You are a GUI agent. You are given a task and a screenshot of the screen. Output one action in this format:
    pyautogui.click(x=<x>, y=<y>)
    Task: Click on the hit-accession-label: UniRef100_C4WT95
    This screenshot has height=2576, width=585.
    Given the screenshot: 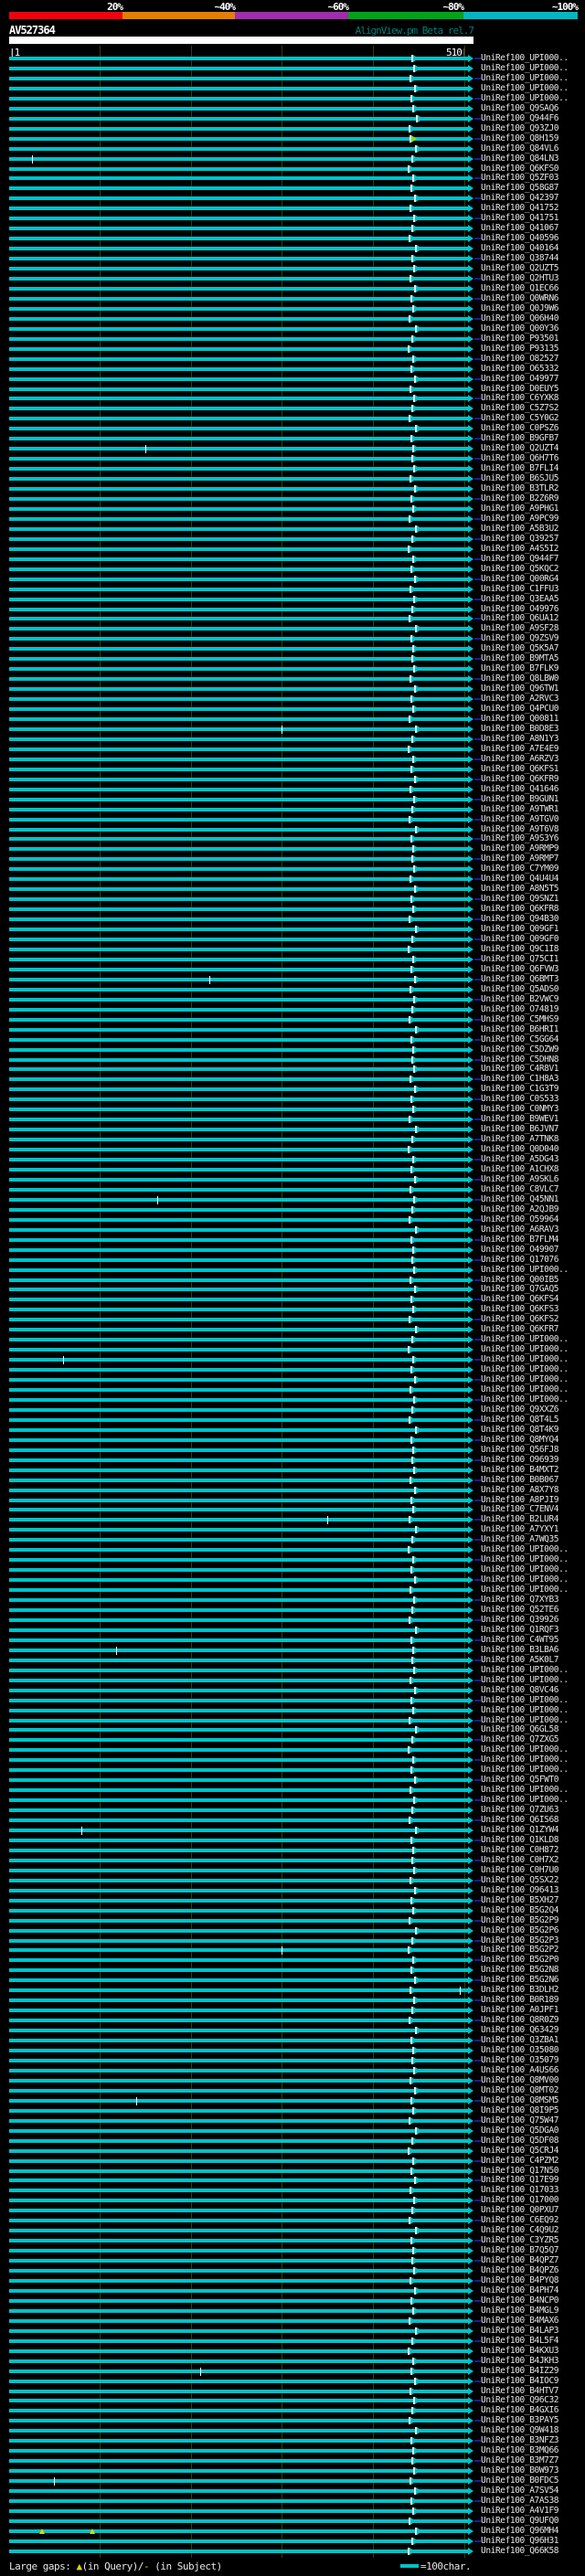 What is the action you would take?
    pyautogui.click(x=520, y=1640)
    